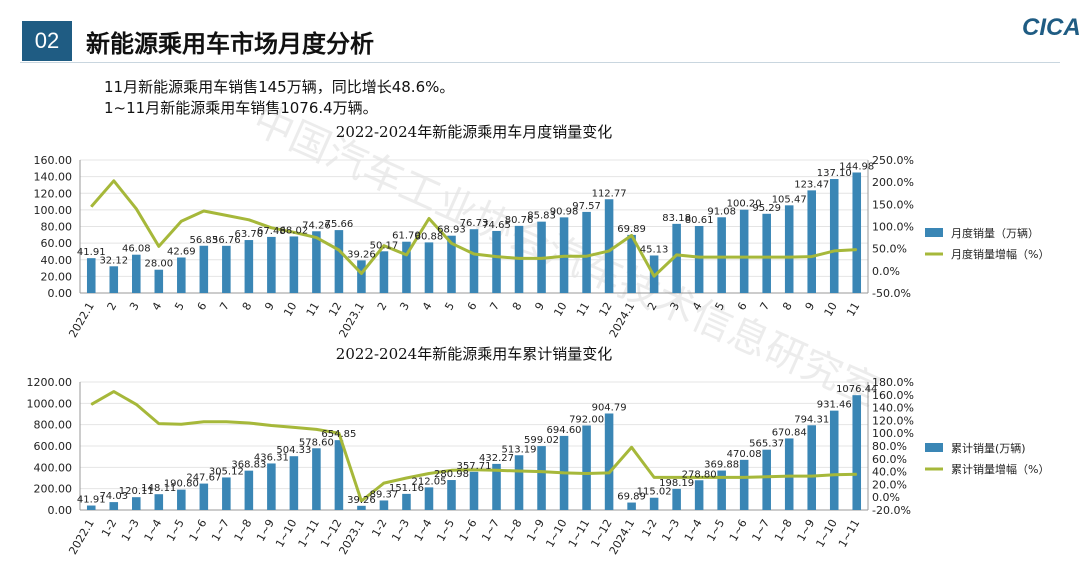 This screenshot has height=571, width=1080. What do you see at coordinates (241, 108) in the screenshot?
I see `summary-line-2: 1~11月新能源乘用车销售1076.4万辆。` at bounding box center [241, 108].